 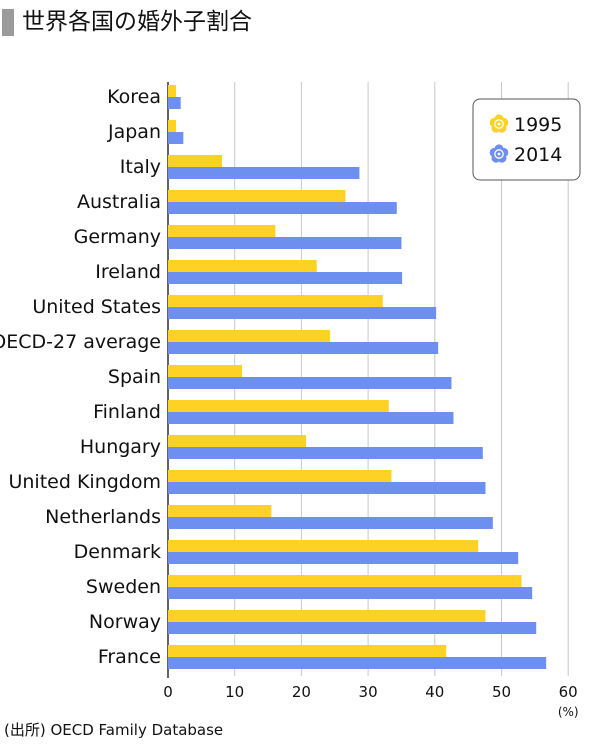 I want to click on category-label: Netherlands, so click(x=103, y=517).